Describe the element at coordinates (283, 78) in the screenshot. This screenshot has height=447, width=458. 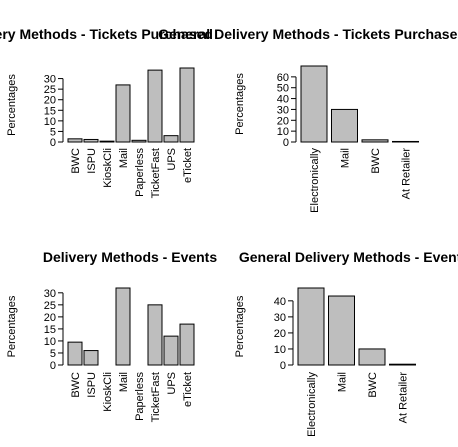
I see `y-tick-label: 60` at that location.